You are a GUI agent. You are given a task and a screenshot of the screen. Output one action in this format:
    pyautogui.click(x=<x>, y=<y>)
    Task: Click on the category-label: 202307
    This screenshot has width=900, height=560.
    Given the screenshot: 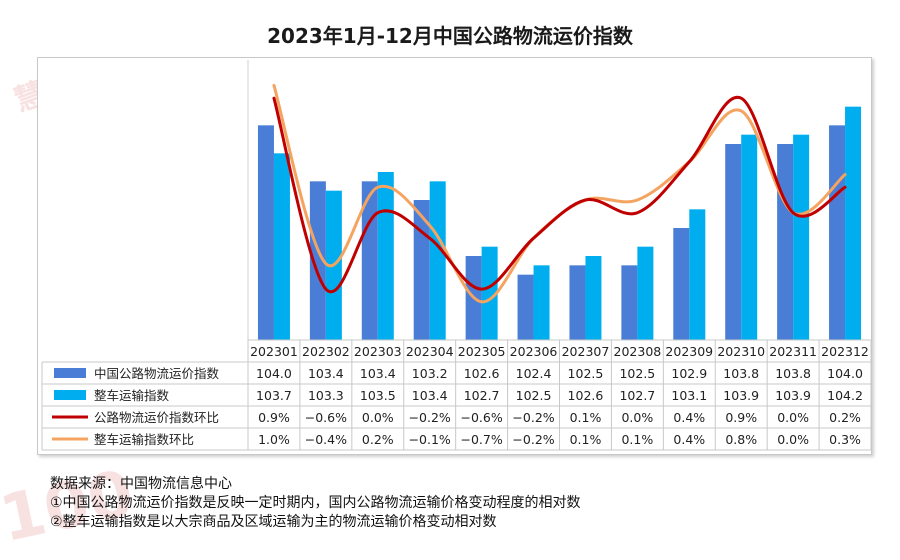 What is the action you would take?
    pyautogui.click(x=586, y=351)
    